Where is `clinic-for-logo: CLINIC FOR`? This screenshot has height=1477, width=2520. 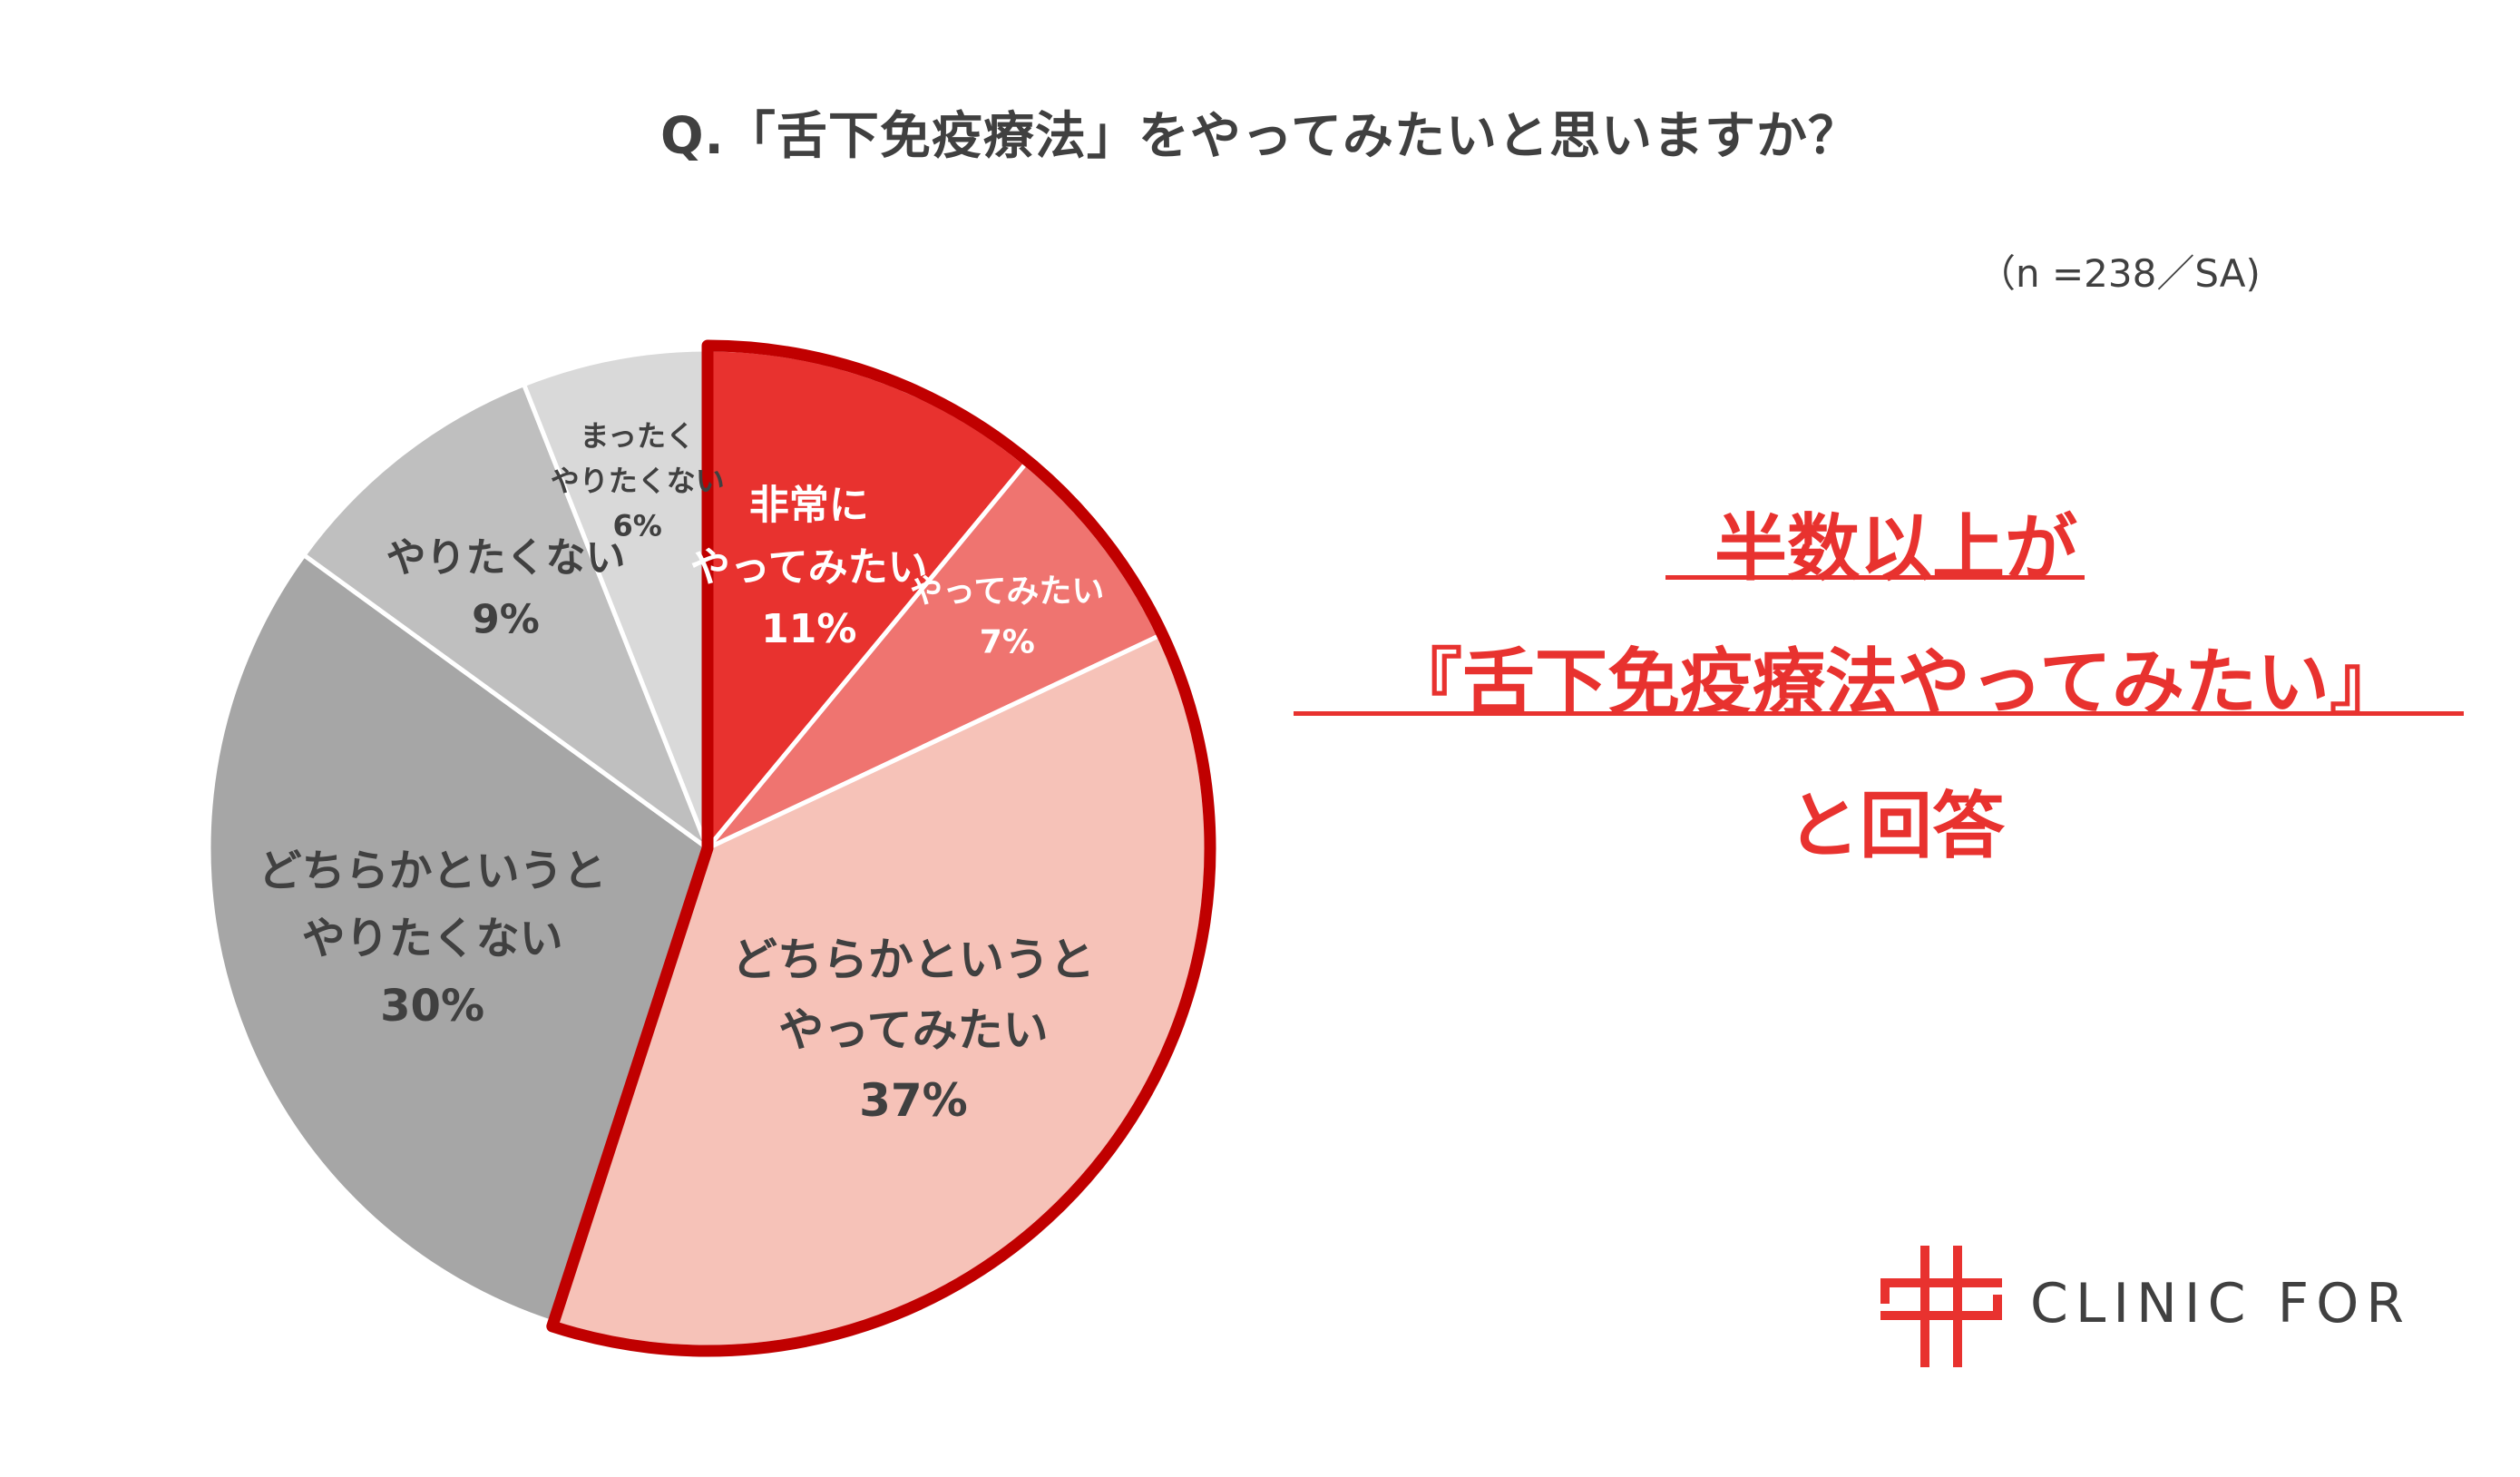
clinic-for-logo: CLINIC FOR is located at coordinates (2172, 1306).